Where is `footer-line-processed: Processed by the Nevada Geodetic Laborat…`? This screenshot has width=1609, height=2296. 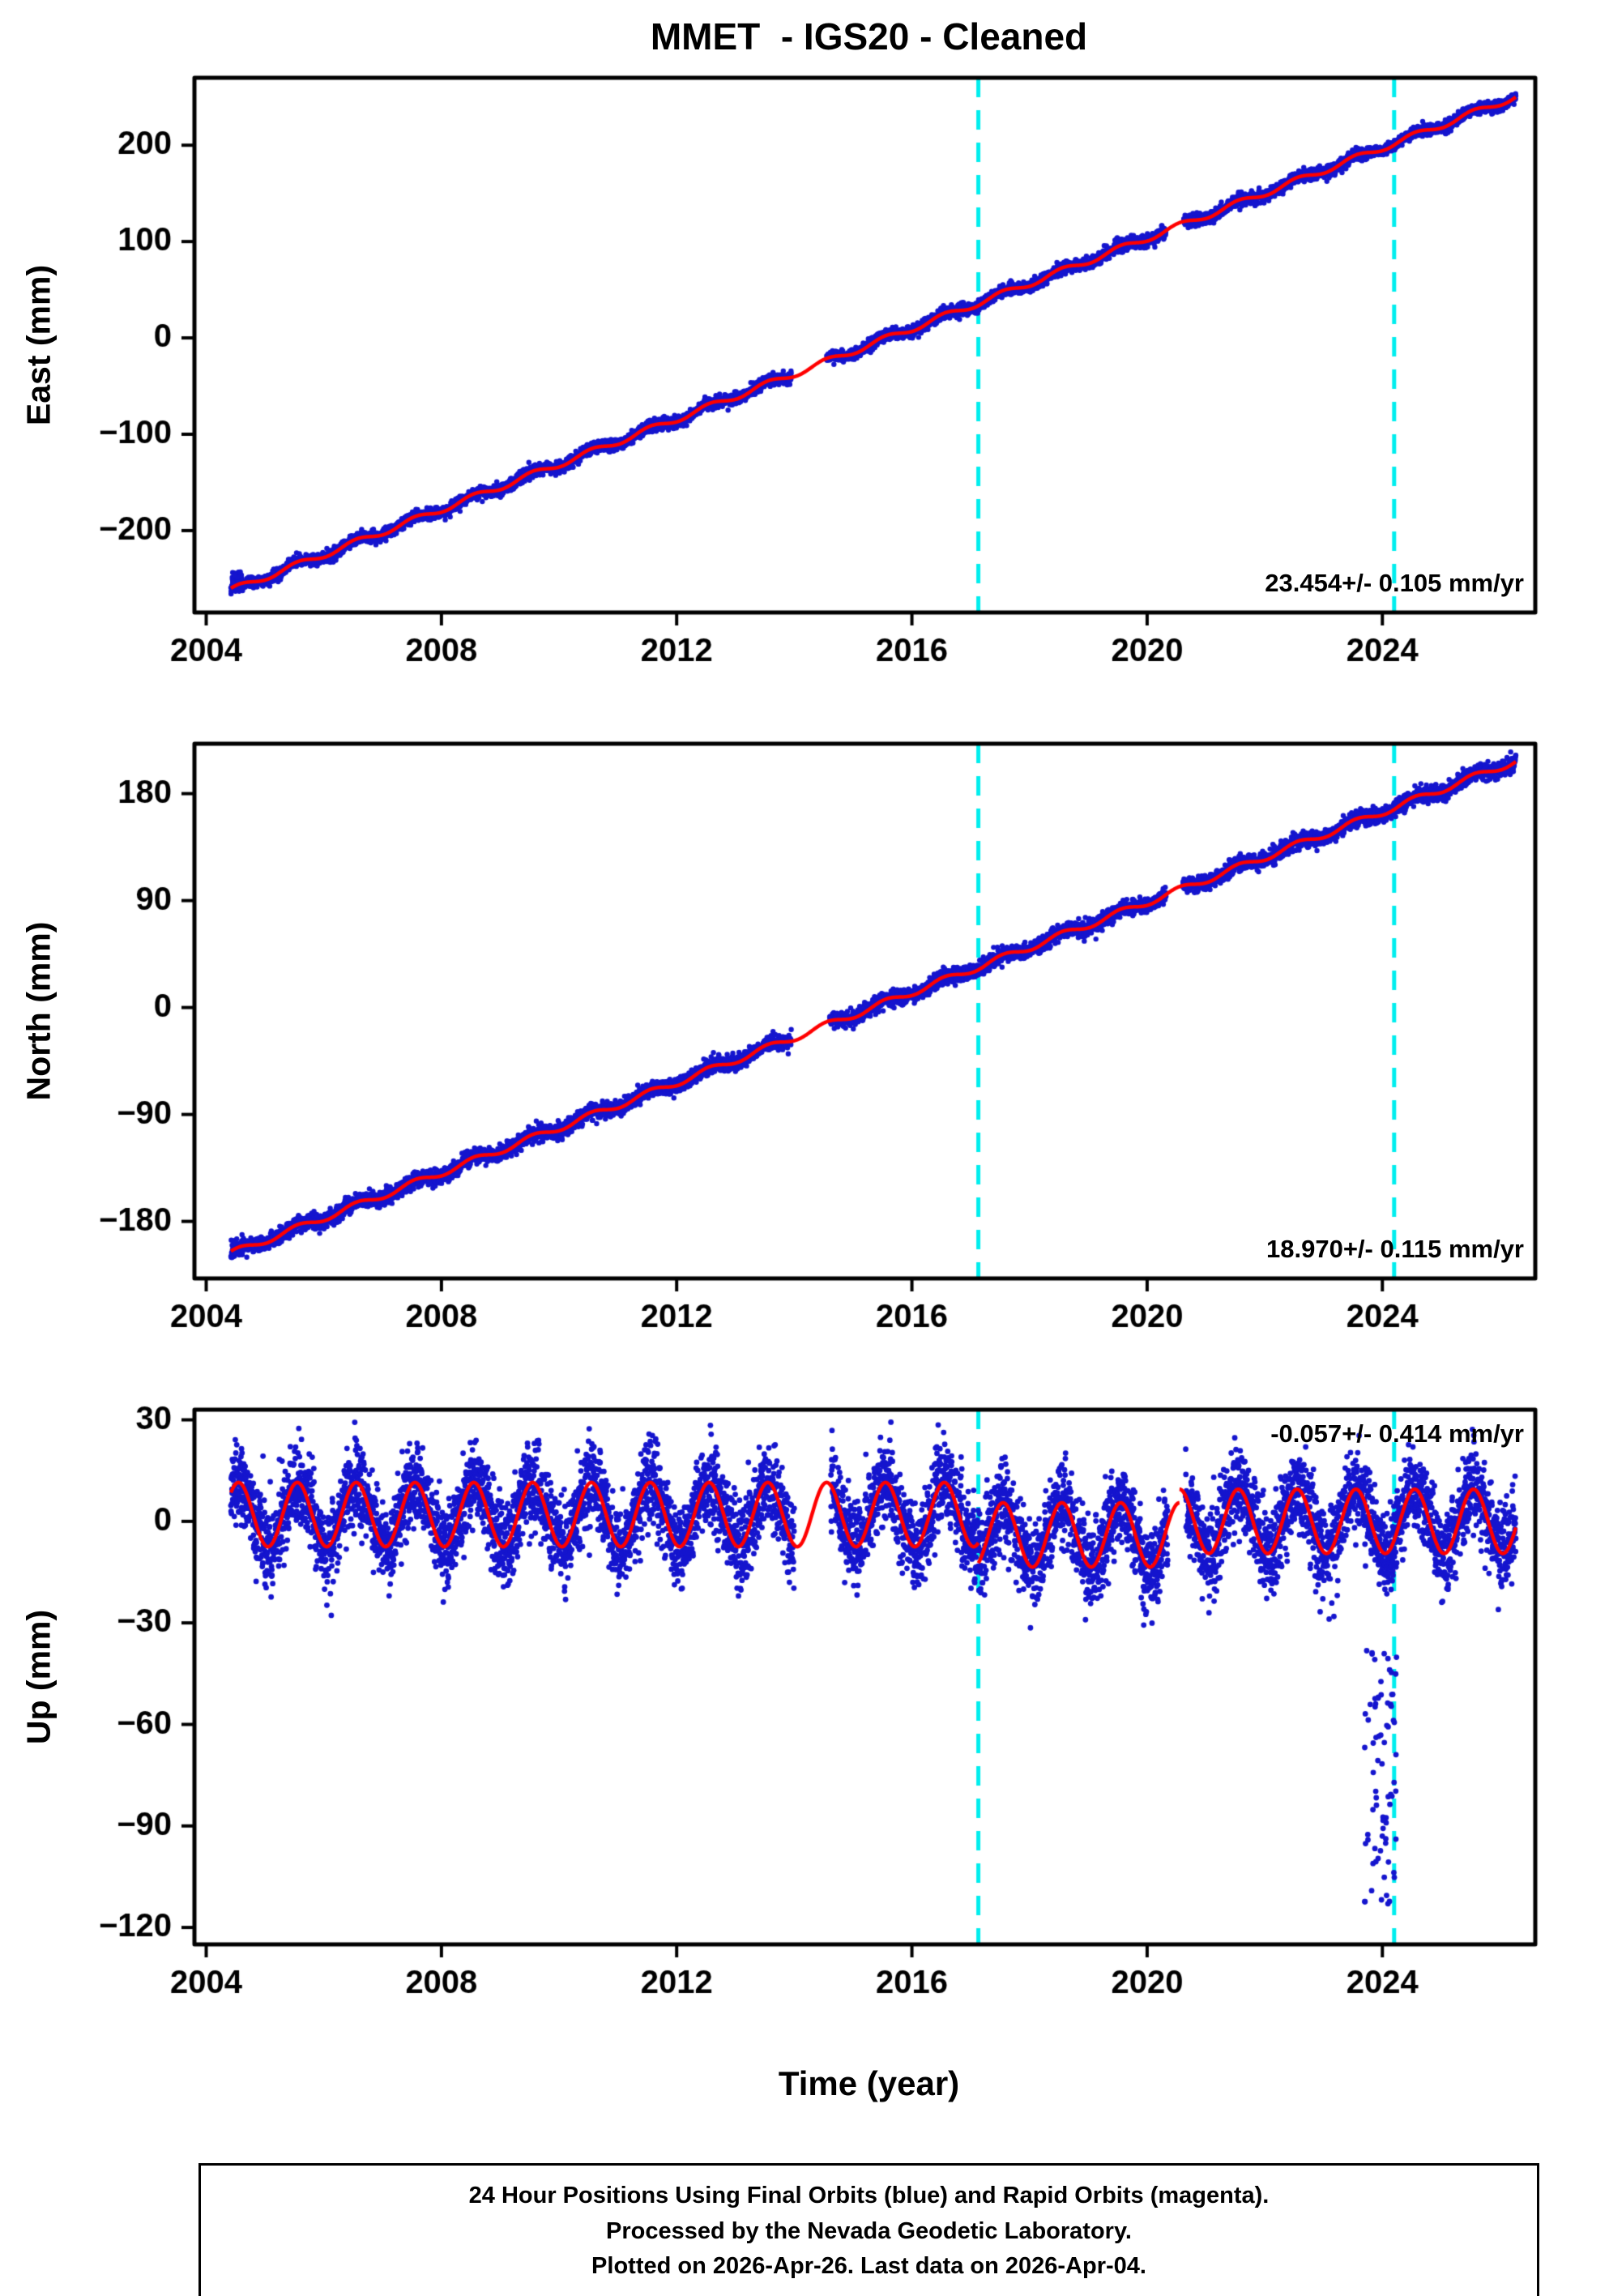 footer-line-processed: Processed by the Nevada Geodetic Laborat… is located at coordinates (869, 2230).